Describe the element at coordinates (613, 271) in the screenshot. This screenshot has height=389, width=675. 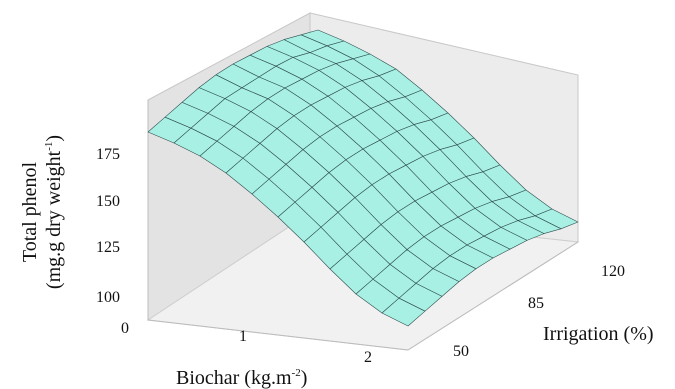
I see `y-tick-120: 120` at that location.